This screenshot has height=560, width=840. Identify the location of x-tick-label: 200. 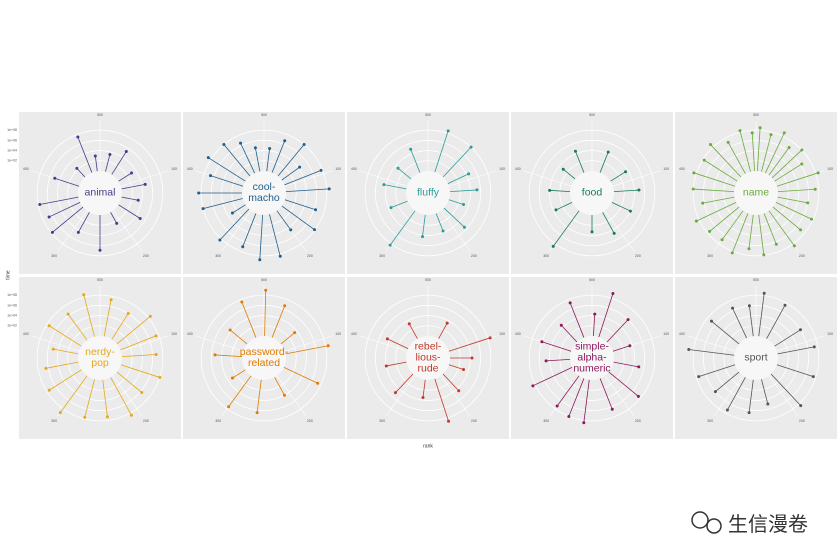
(638, 256).